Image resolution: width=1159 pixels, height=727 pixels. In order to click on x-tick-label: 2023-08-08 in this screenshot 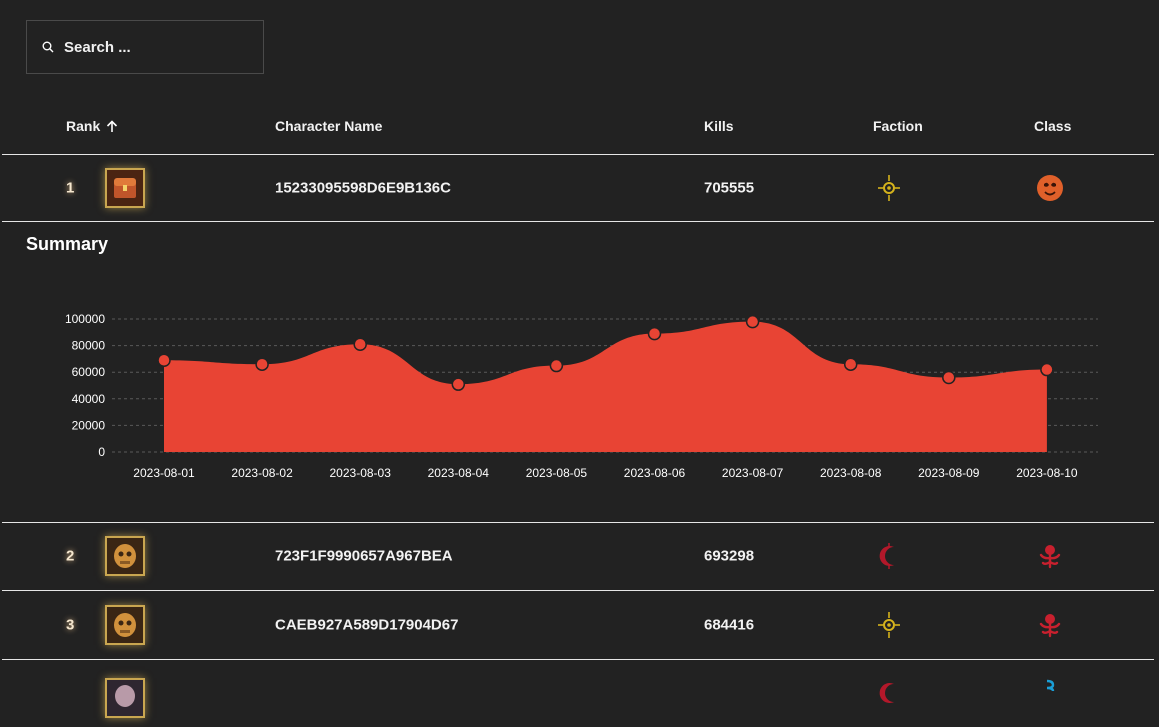, I will do `click(851, 473)`.